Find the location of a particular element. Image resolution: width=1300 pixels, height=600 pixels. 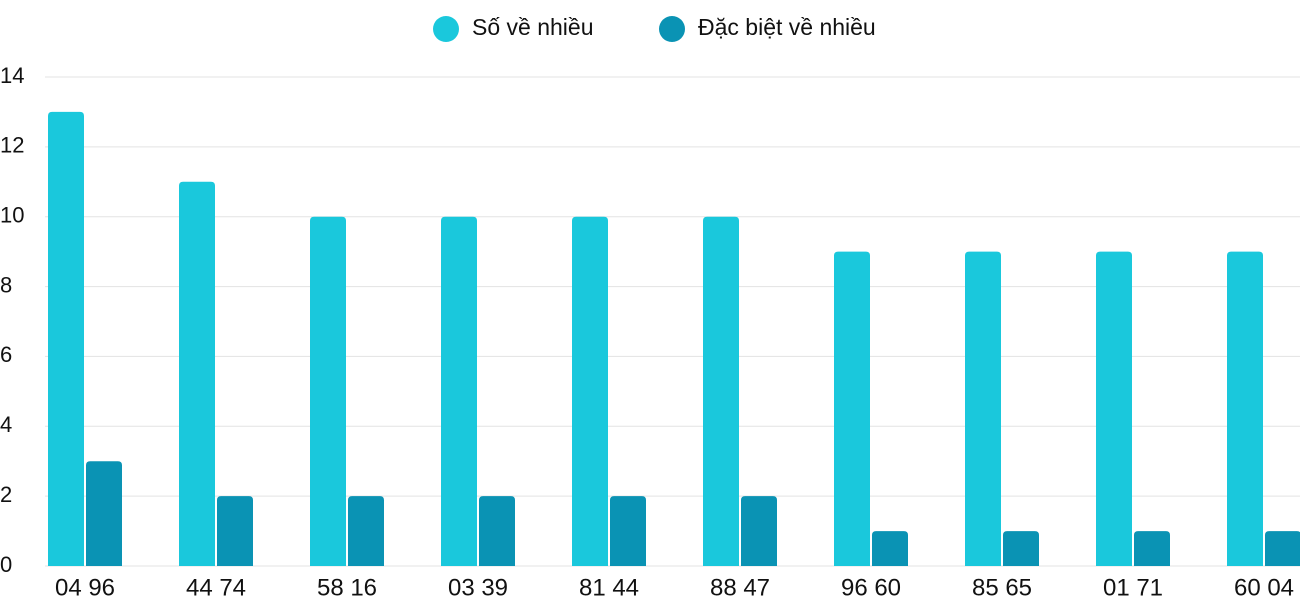

x-tick-label: 60 04 is located at coordinates (1264, 587).